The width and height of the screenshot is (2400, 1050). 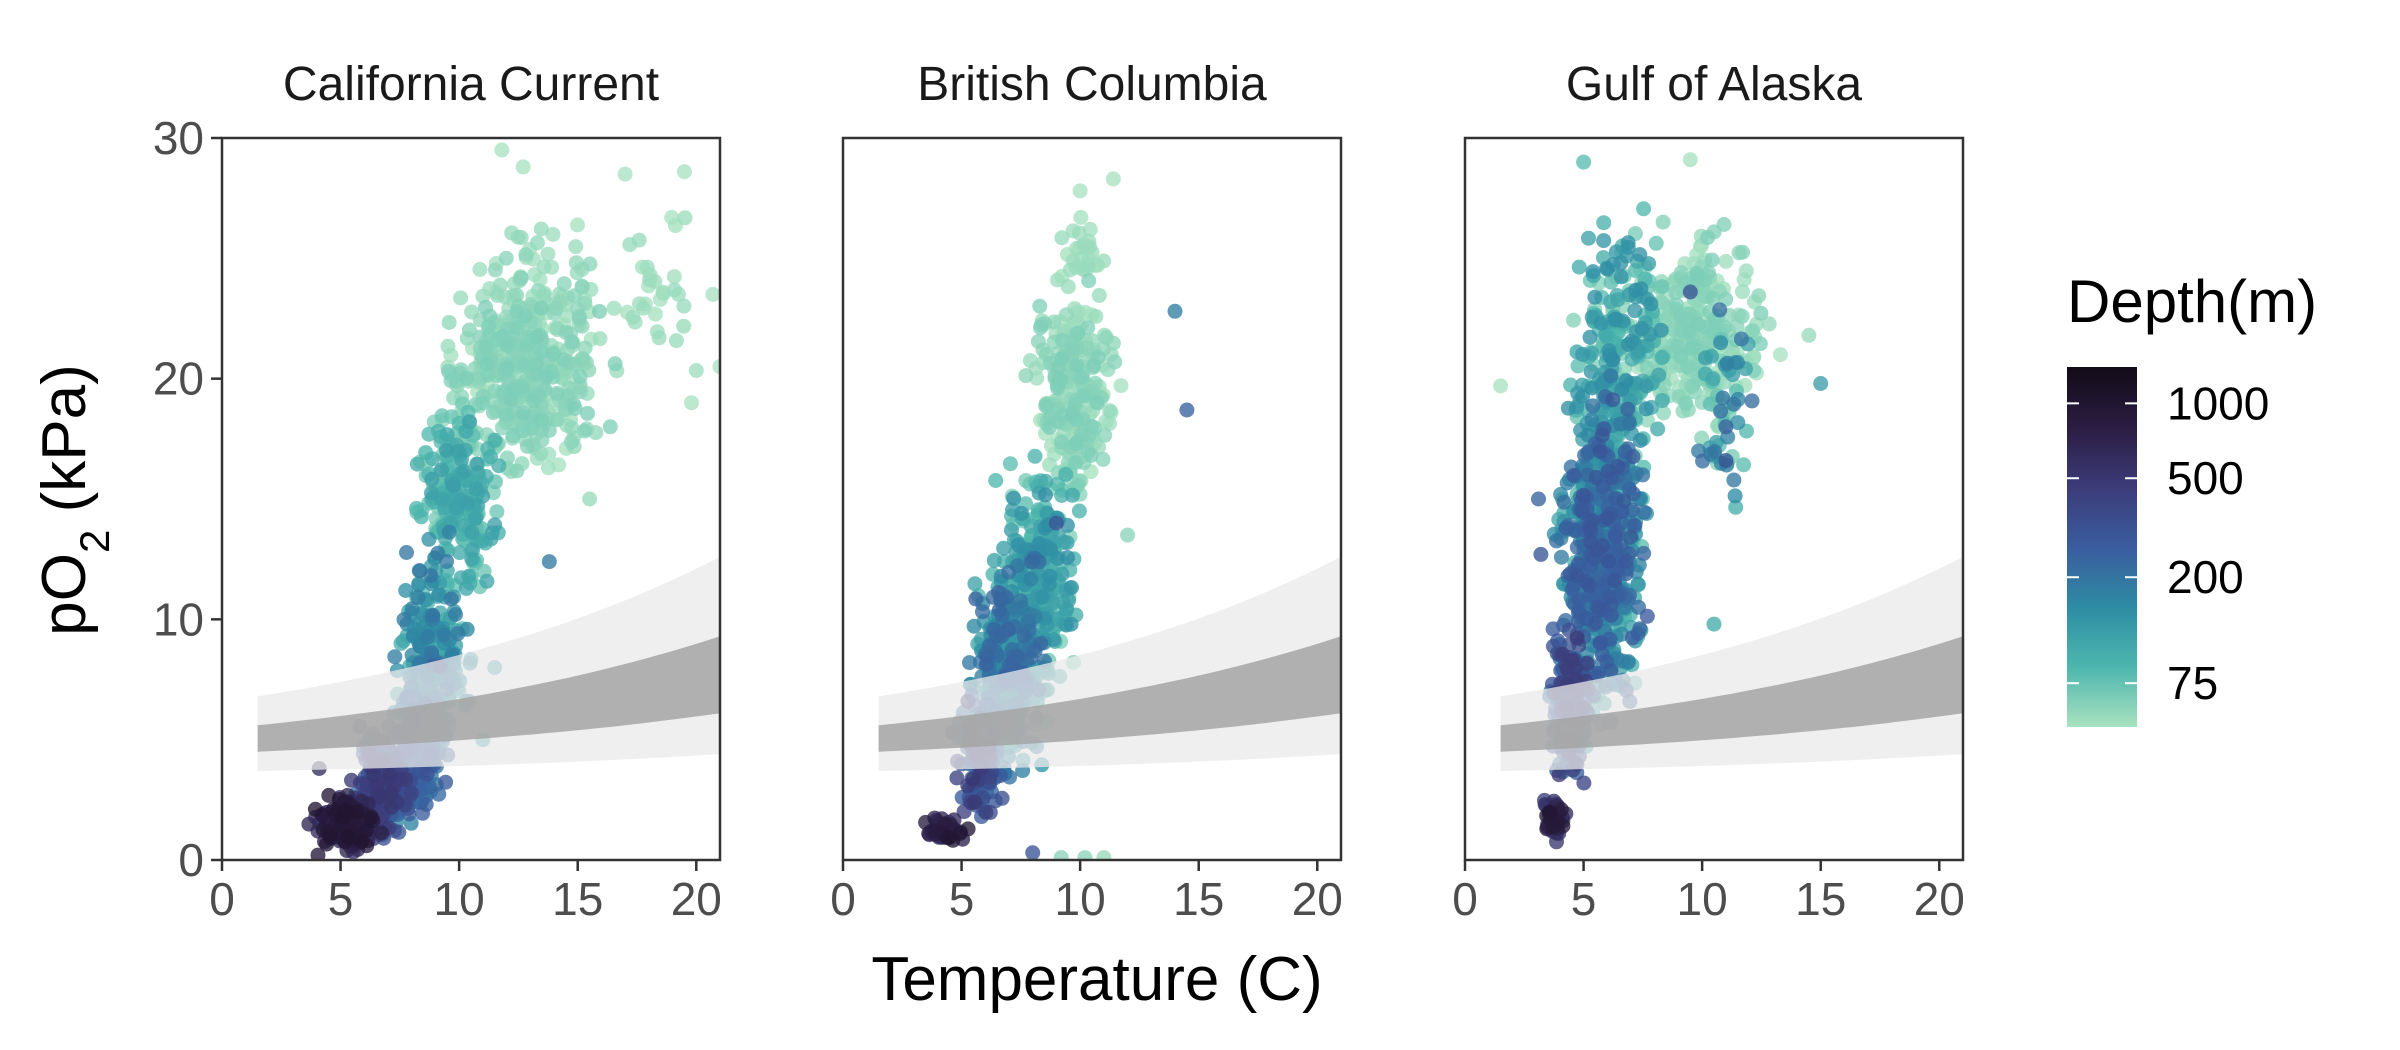 I want to click on threshold-bands, so click(x=488, y=663).